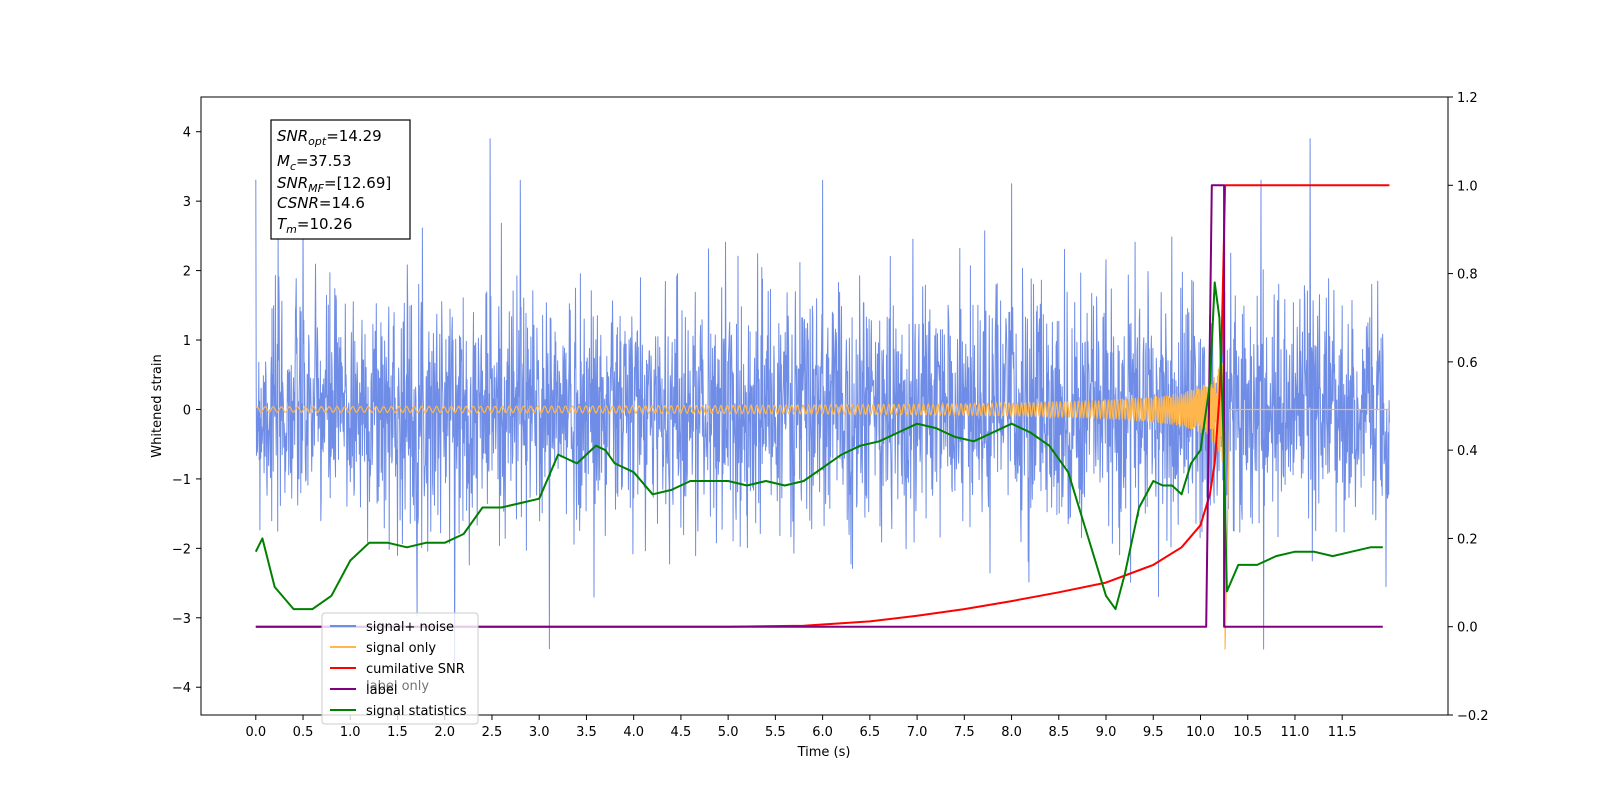  What do you see at coordinates (187, 341) in the screenshot?
I see `y-tick-label: 1` at bounding box center [187, 341].